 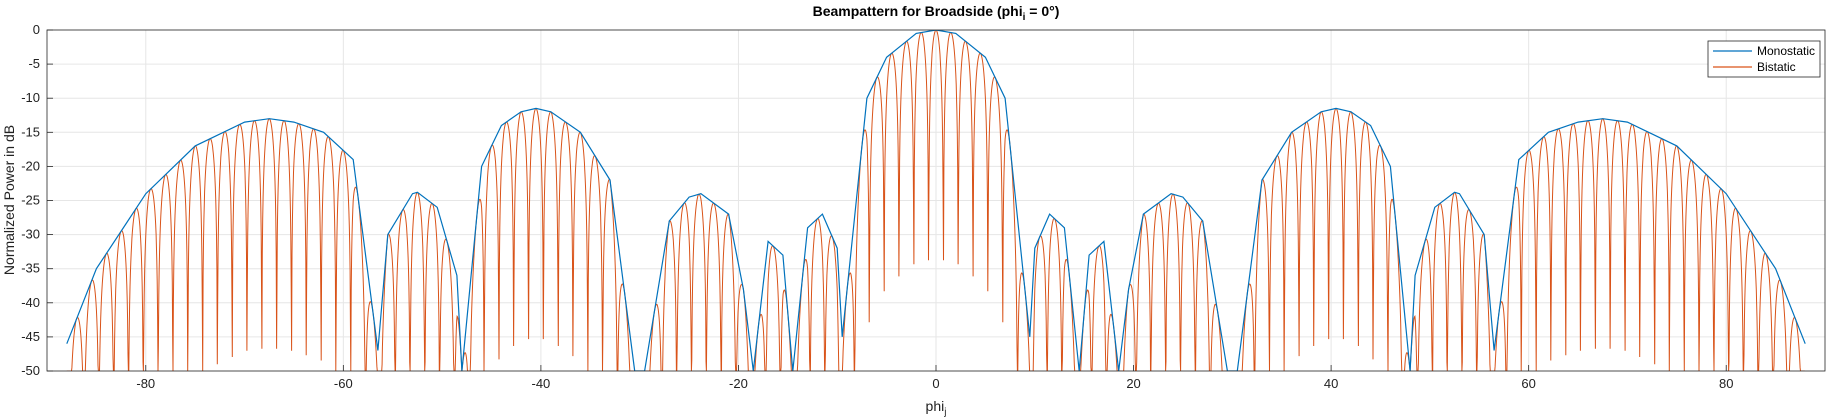 I want to click on y-axis-label: Normalized Power in dB, so click(x=9, y=200).